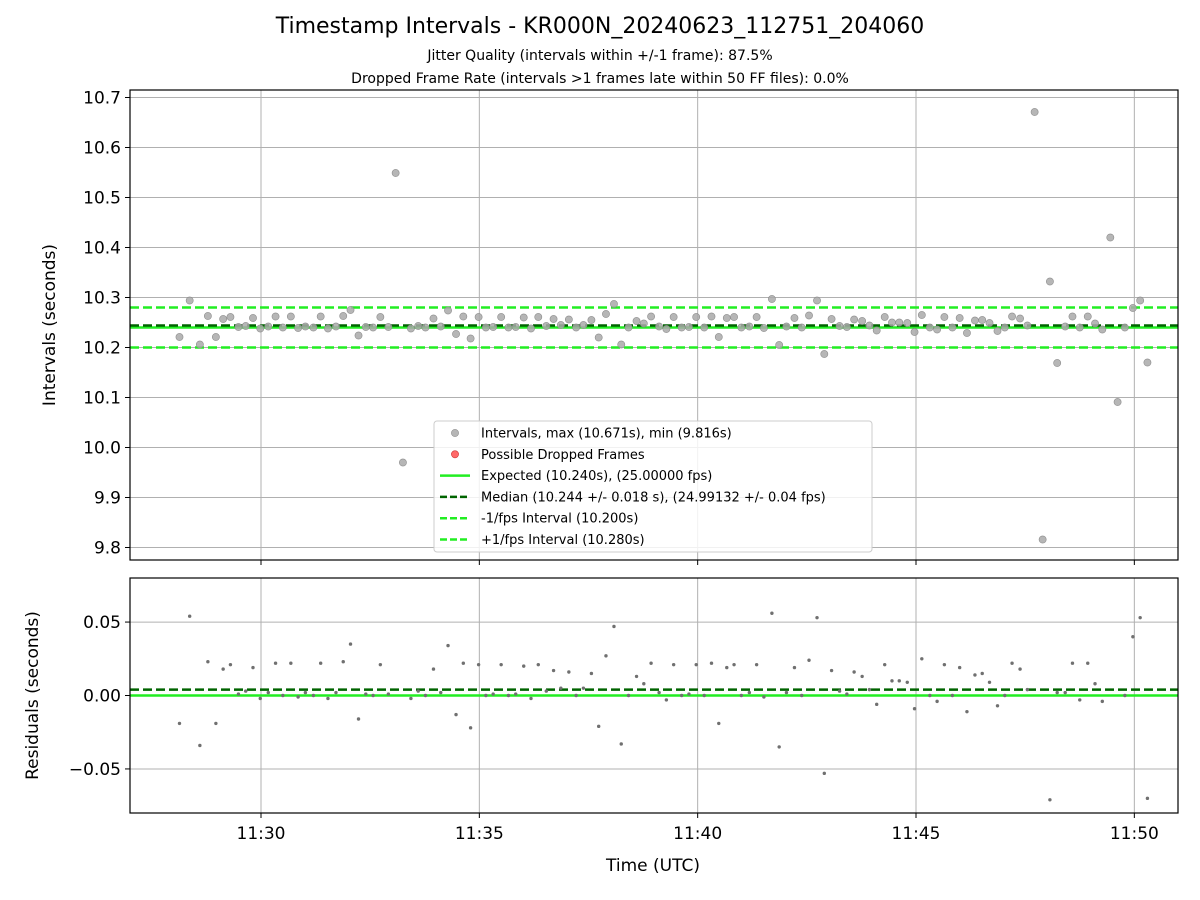 This screenshot has height=900, width=1200. What do you see at coordinates (102, 249) in the screenshot?
I see `y-tick-label: 10.4` at bounding box center [102, 249].